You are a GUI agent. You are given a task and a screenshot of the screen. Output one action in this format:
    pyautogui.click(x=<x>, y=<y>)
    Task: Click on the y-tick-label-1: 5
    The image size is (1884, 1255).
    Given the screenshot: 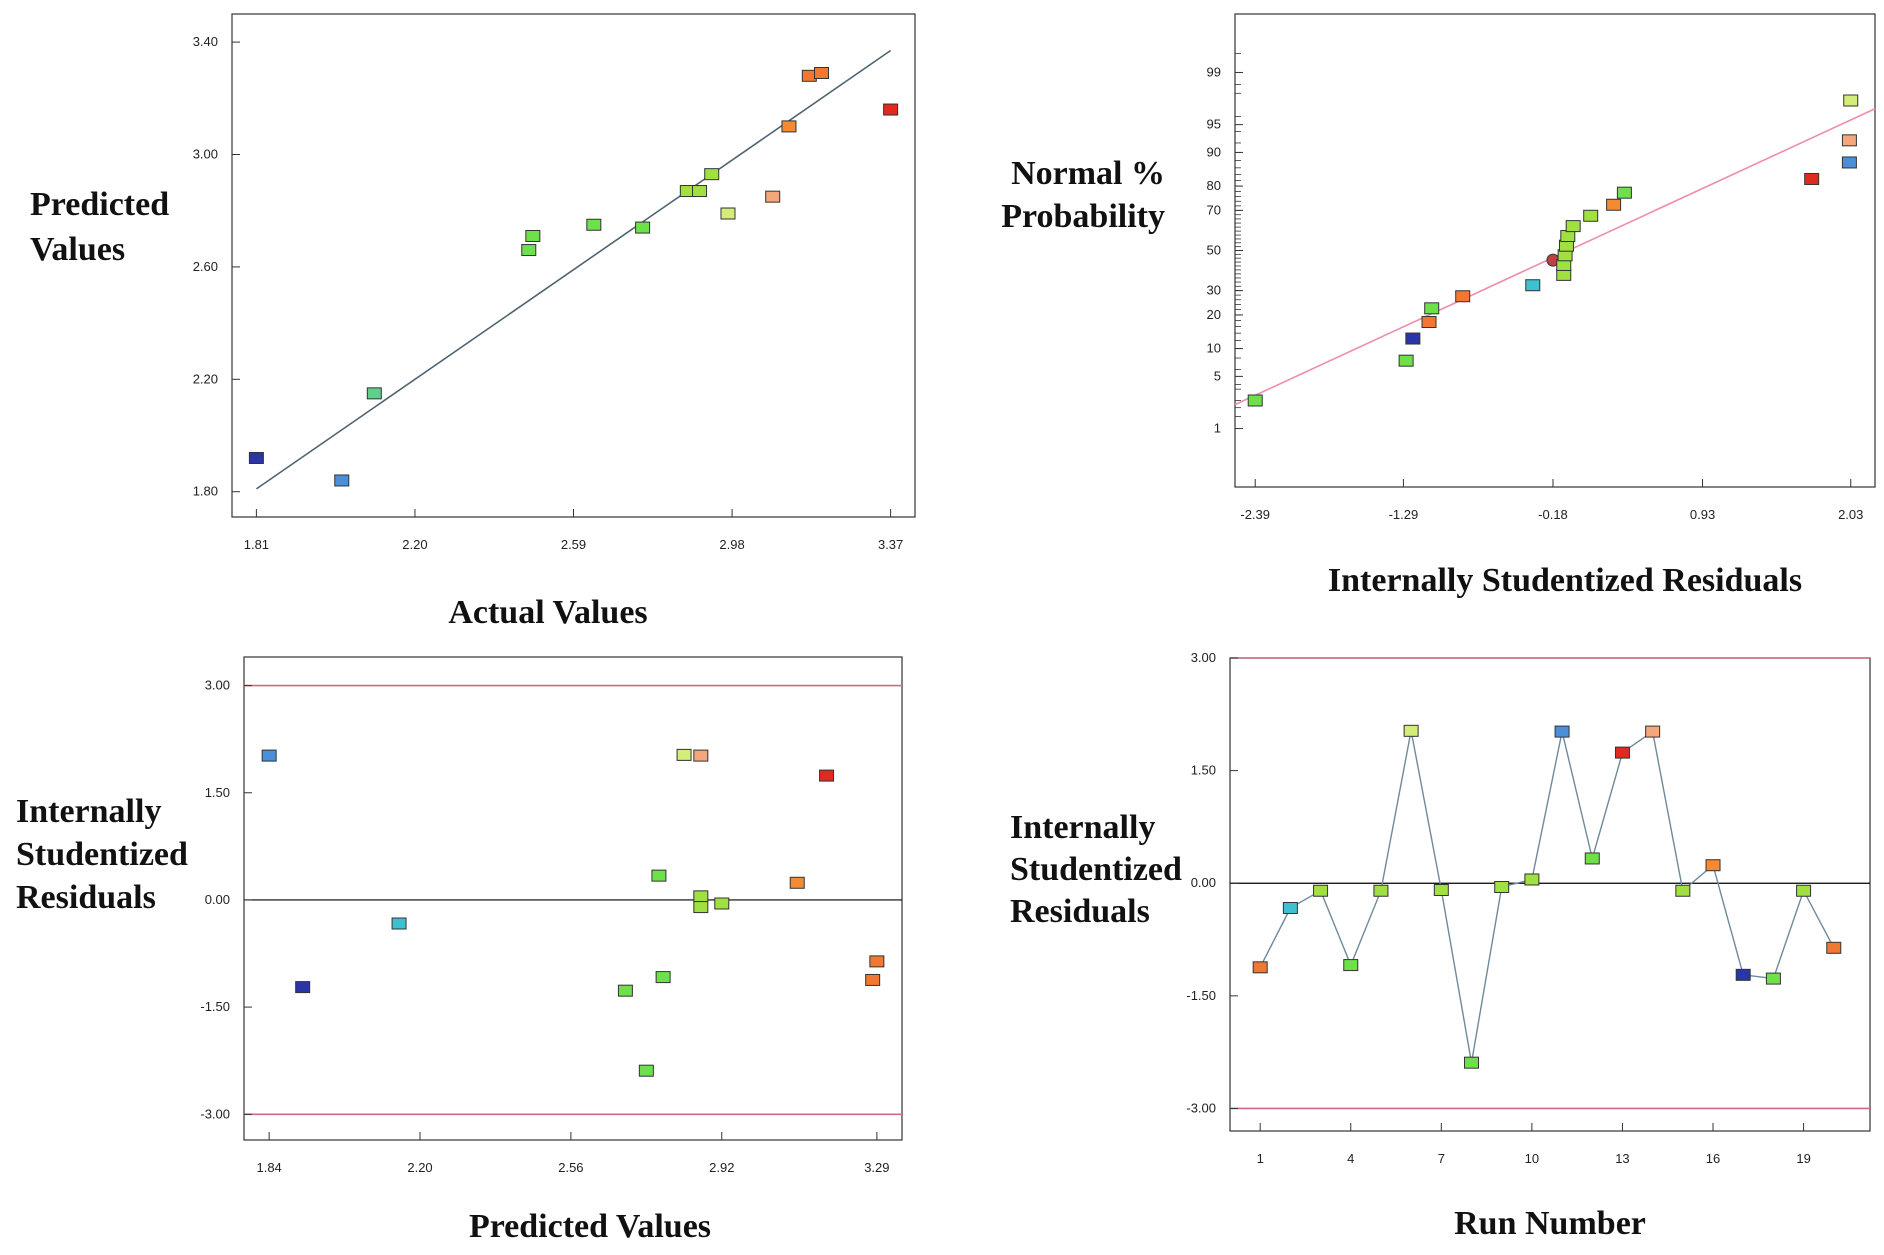 What is the action you would take?
    pyautogui.click(x=1217, y=375)
    